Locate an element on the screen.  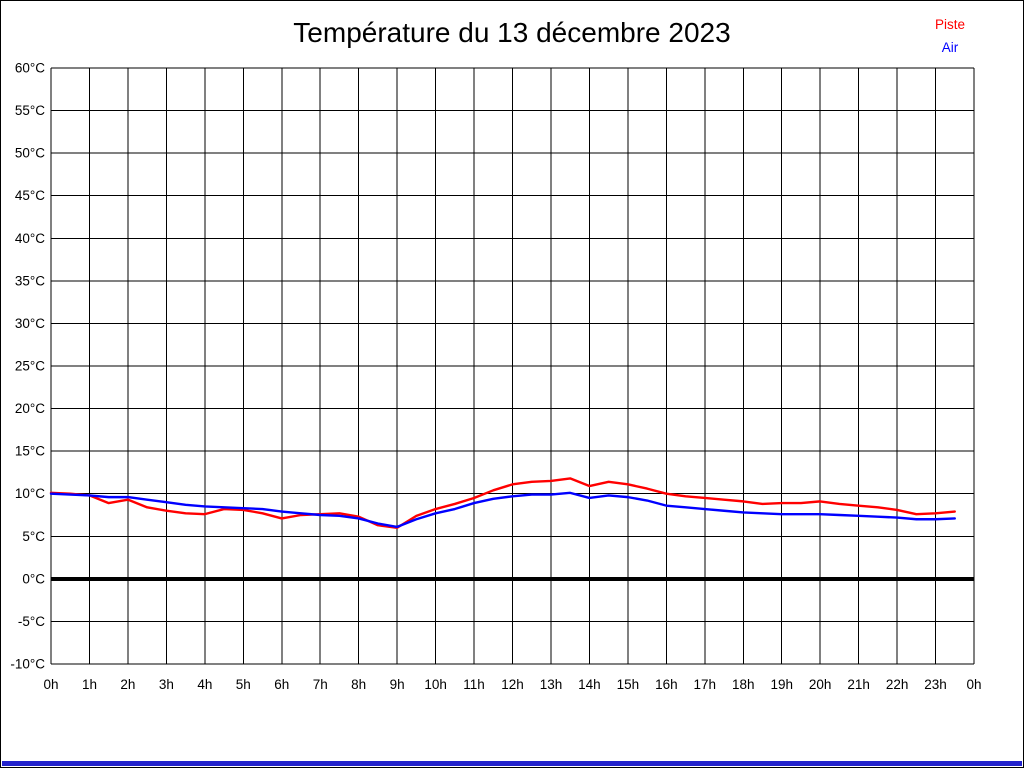
y-axis-tick-label: 0°C is located at coordinates (33, 578).